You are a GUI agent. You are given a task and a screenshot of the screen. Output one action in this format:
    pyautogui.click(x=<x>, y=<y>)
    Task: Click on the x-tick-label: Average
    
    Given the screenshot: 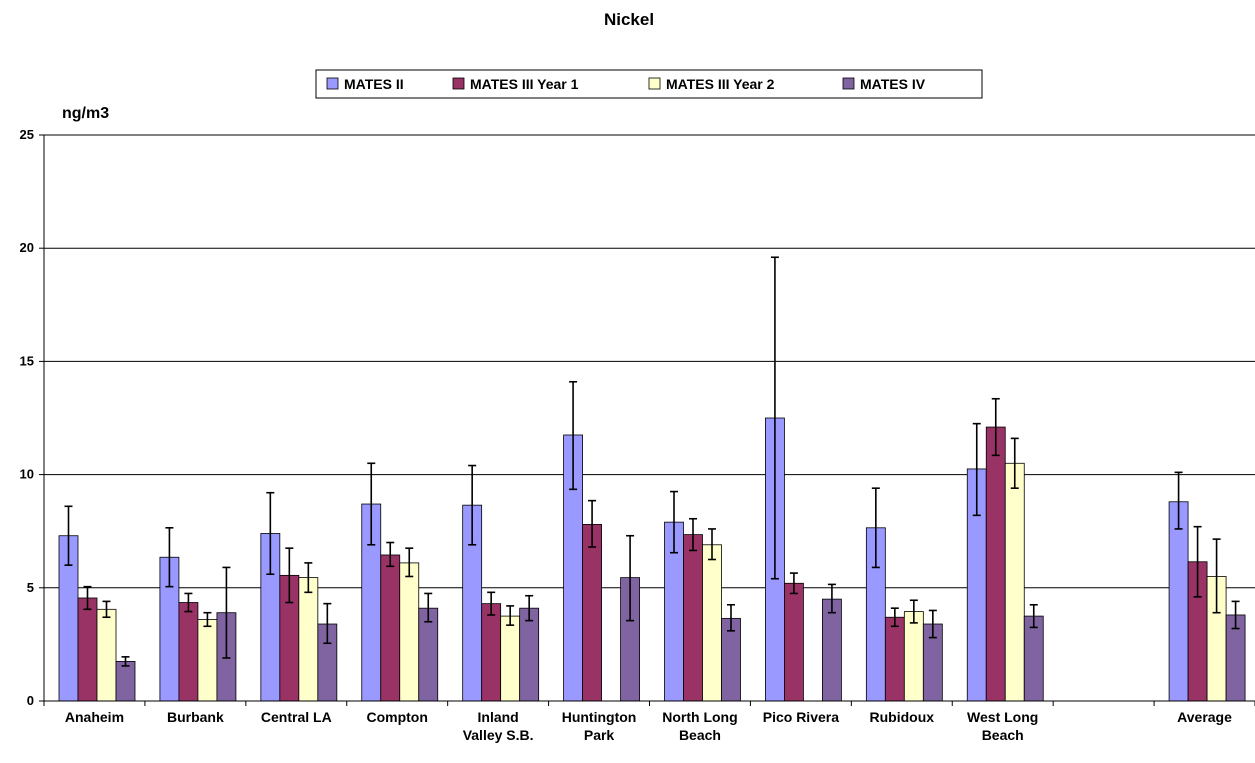 What is the action you would take?
    pyautogui.click(x=1204, y=717)
    